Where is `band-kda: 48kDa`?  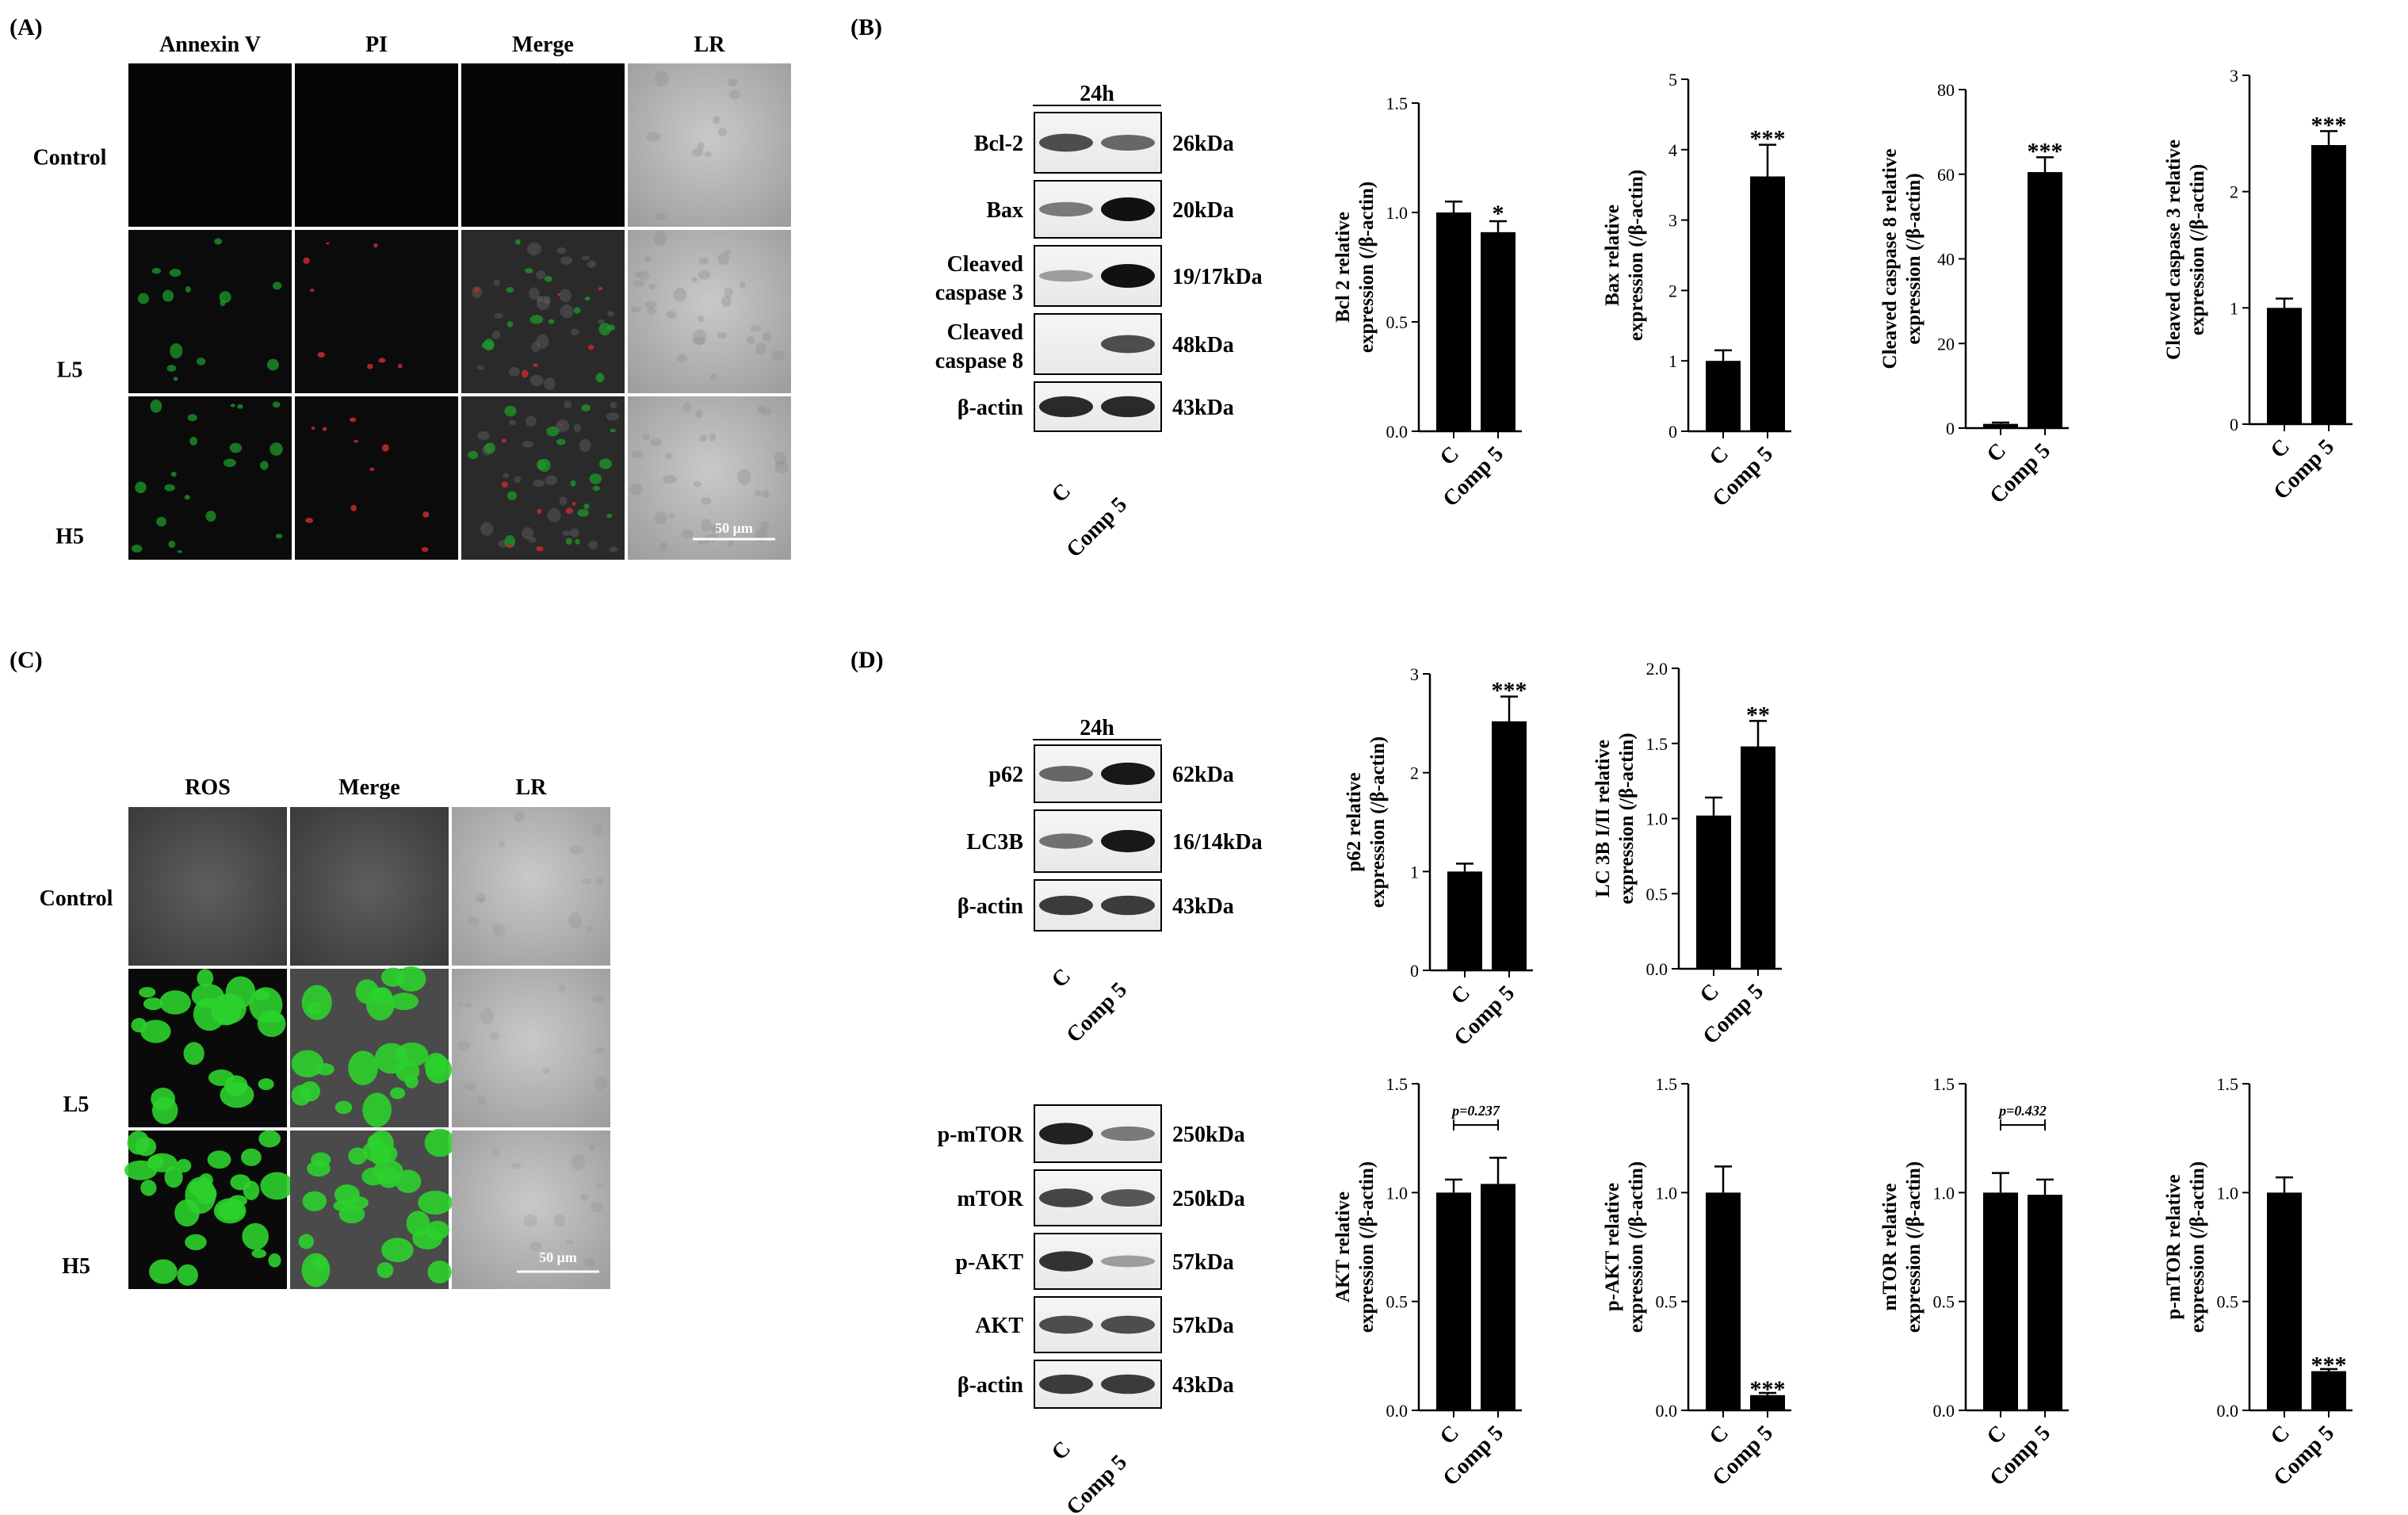 band-kda: 48kDa is located at coordinates (1203, 345).